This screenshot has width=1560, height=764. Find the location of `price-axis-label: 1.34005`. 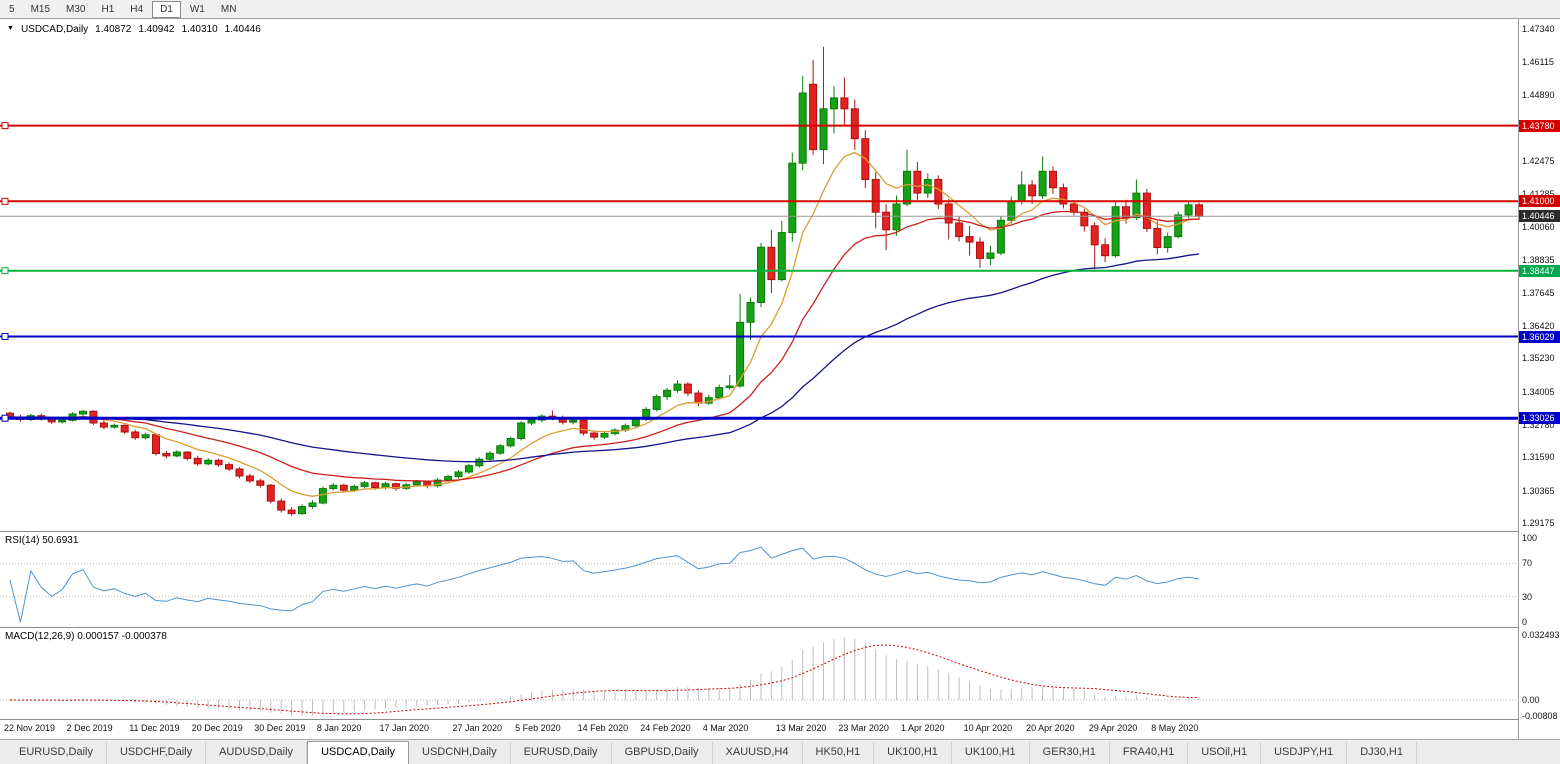

price-axis-label: 1.34005 is located at coordinates (1538, 391).